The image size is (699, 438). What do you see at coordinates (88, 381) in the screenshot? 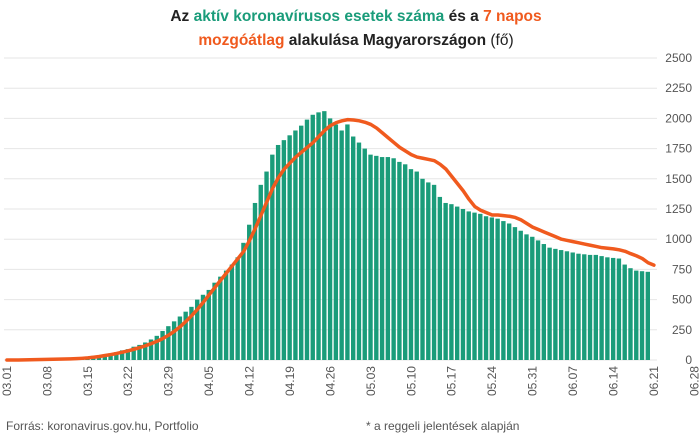
I see `x-tick-label: 03.15` at bounding box center [88, 381].